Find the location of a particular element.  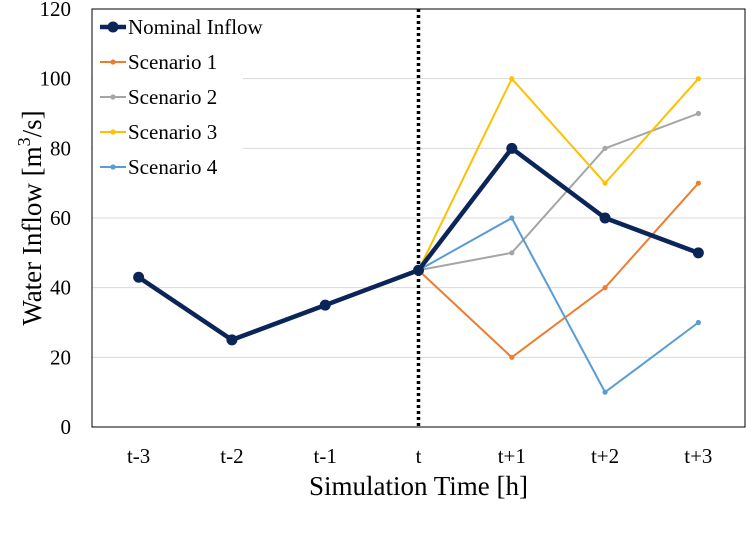

y-tick-label: 0 is located at coordinates (66, 427).